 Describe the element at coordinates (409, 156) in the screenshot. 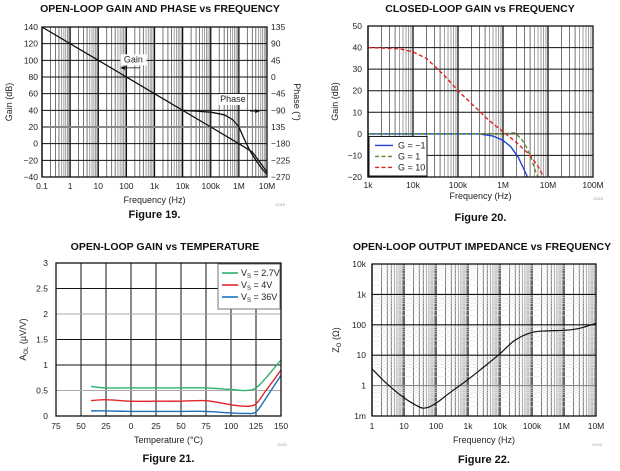

I see `legend-label: G = 1` at that location.